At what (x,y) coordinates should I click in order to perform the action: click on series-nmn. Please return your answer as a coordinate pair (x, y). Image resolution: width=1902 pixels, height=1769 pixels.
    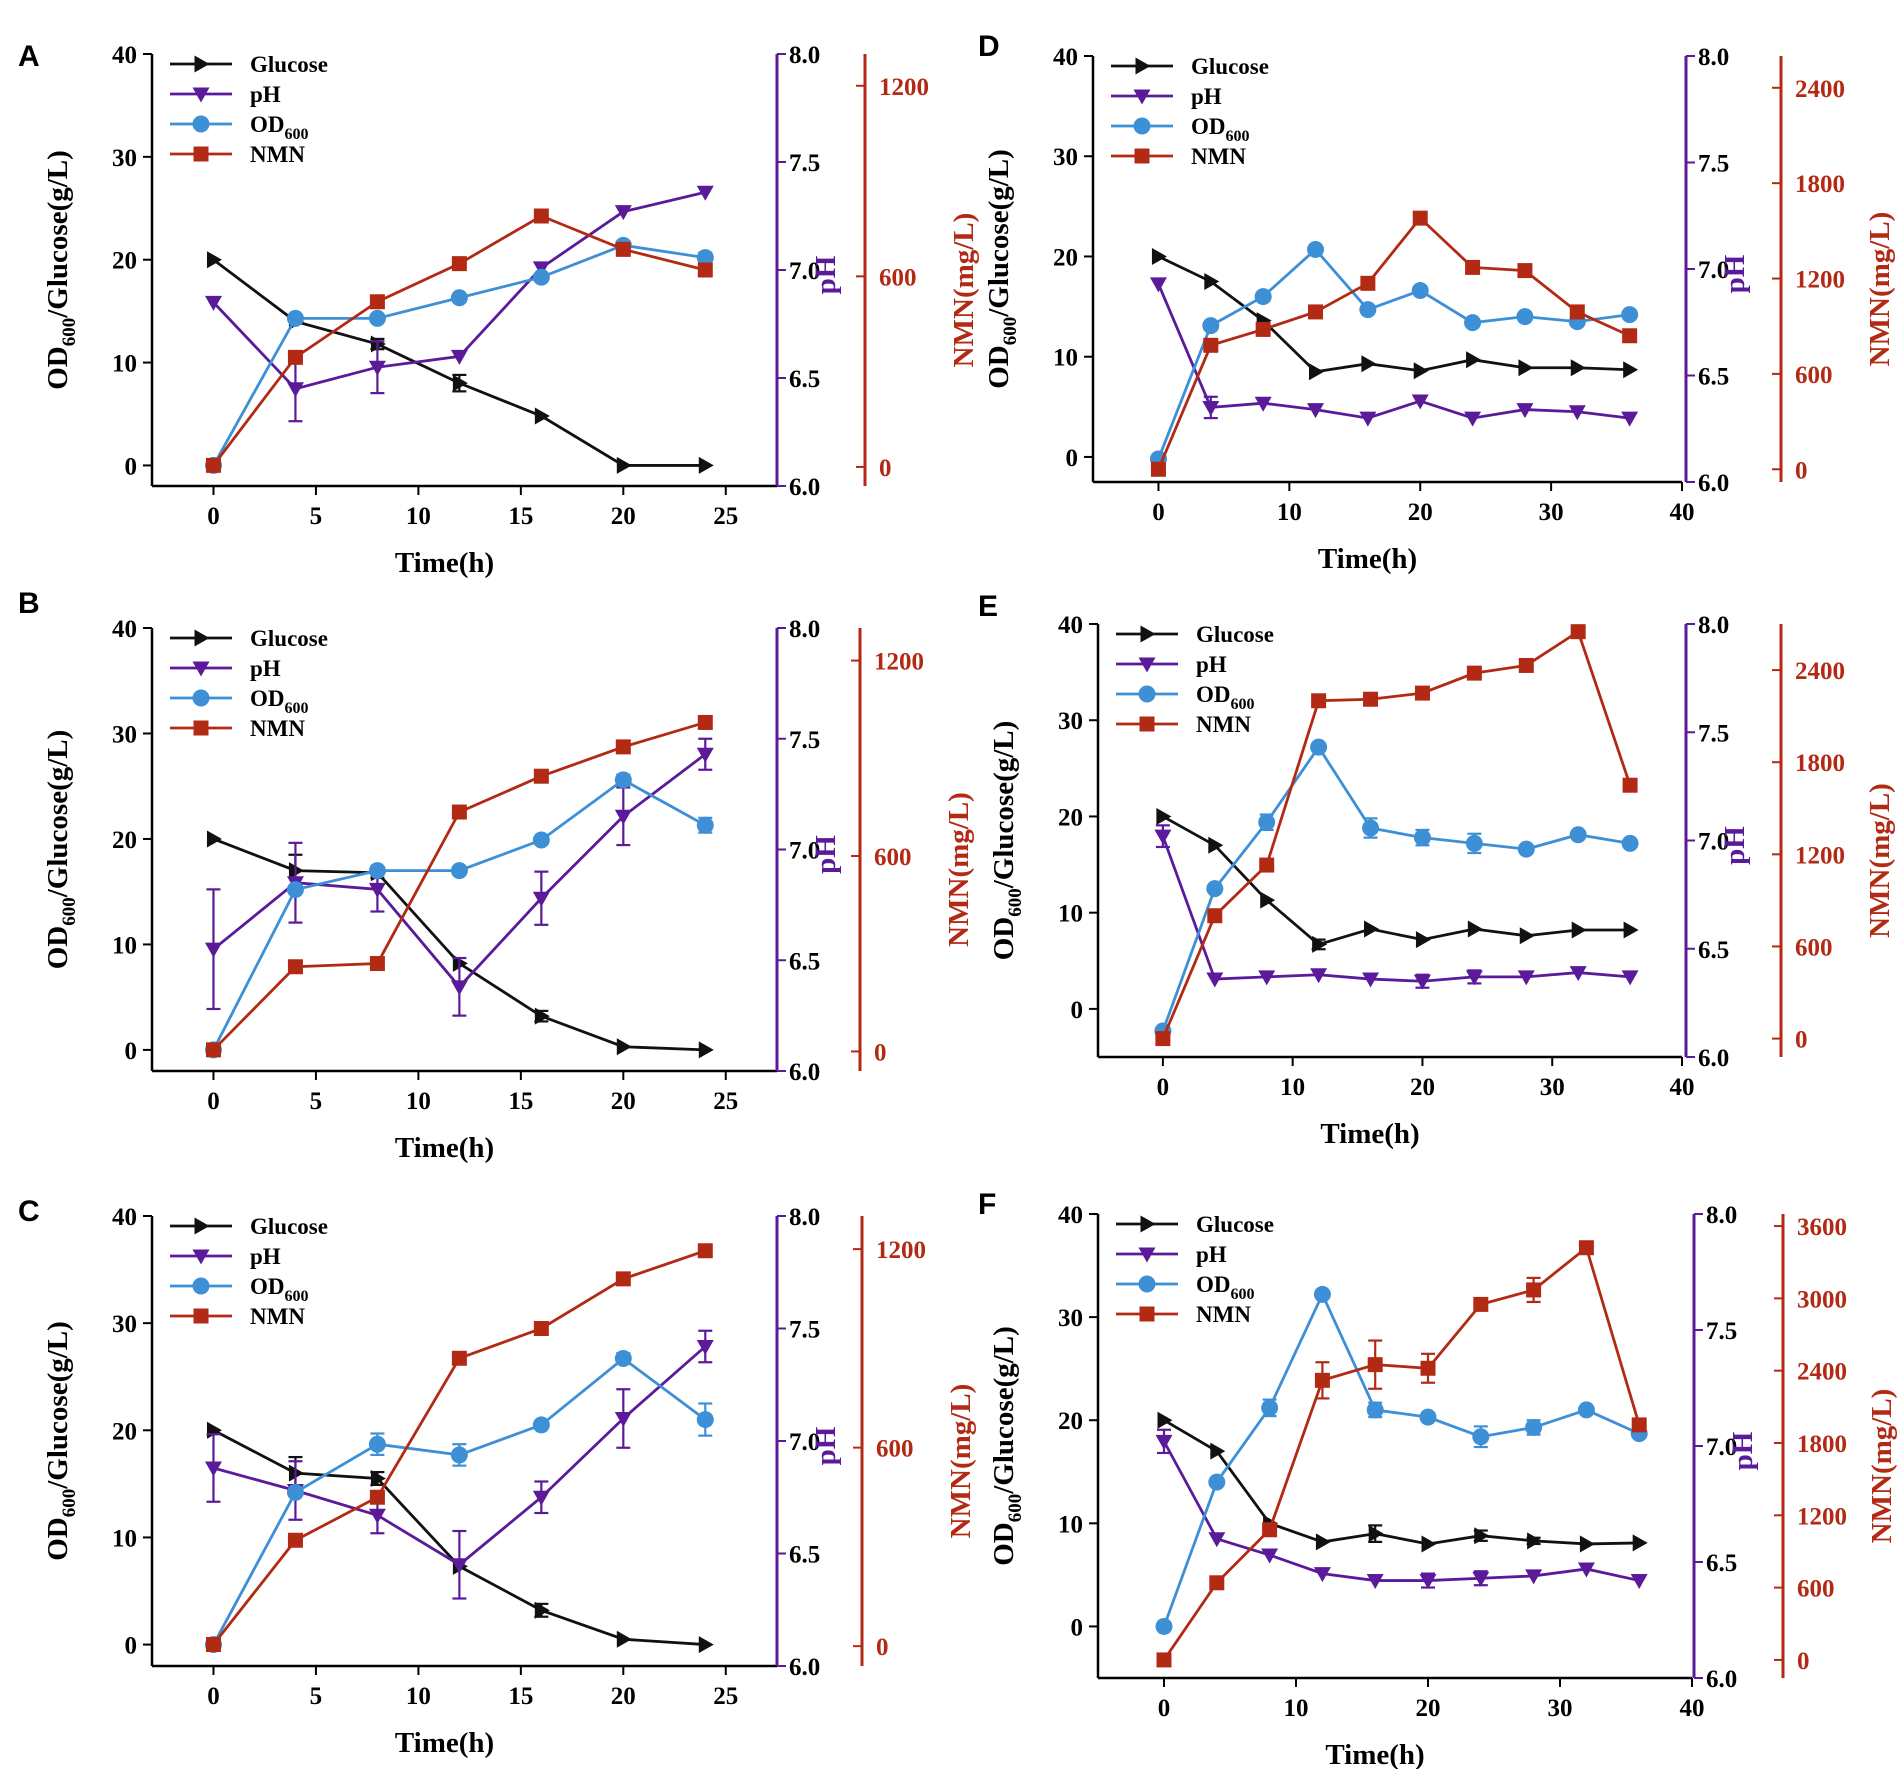
    Looking at the image, I should click on (459, 1447).